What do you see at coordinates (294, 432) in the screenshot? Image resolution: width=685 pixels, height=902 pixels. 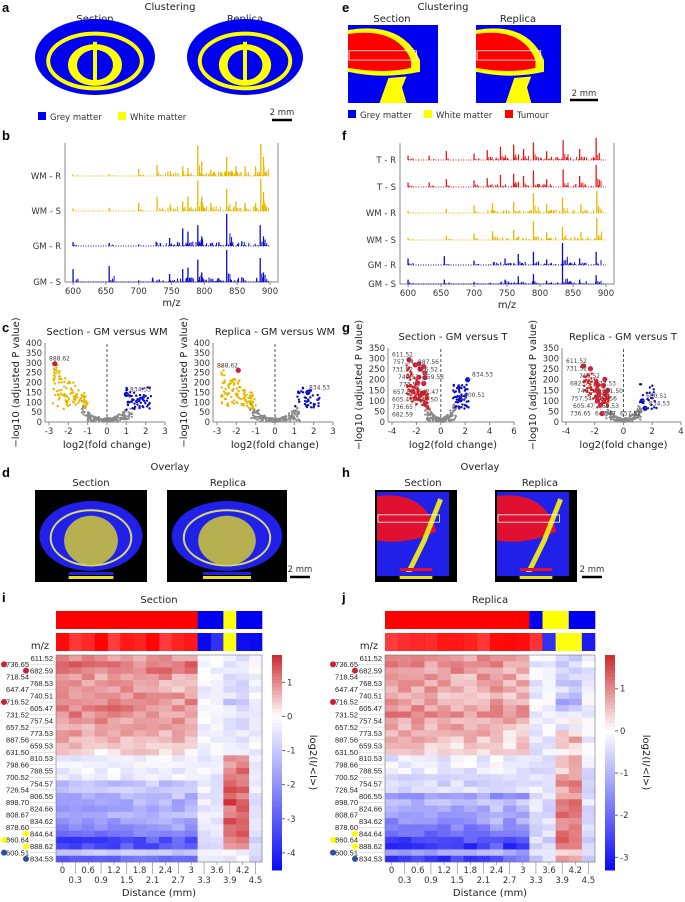 I see `x-tick-label: 1` at bounding box center [294, 432].